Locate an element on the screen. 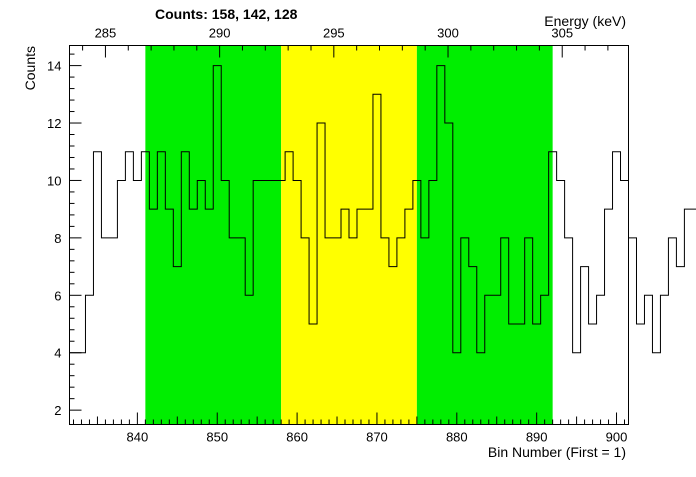  x-tick-label: 860 is located at coordinates (297, 437).